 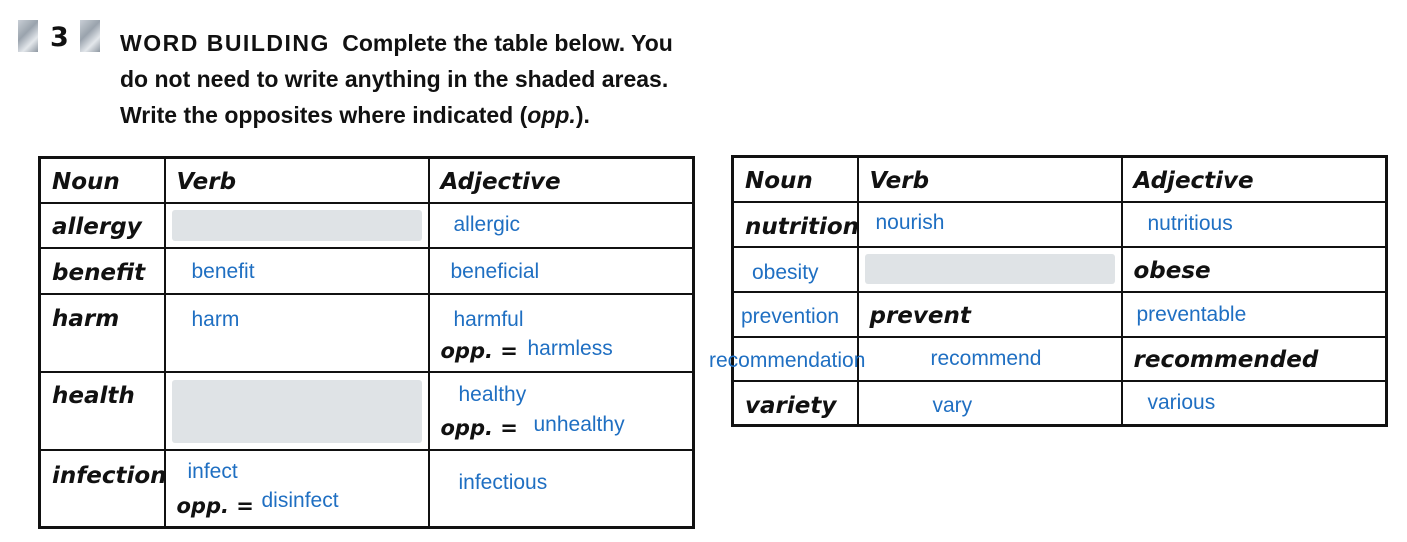 I want to click on verb-cell: prevent, so click(x=989, y=314).